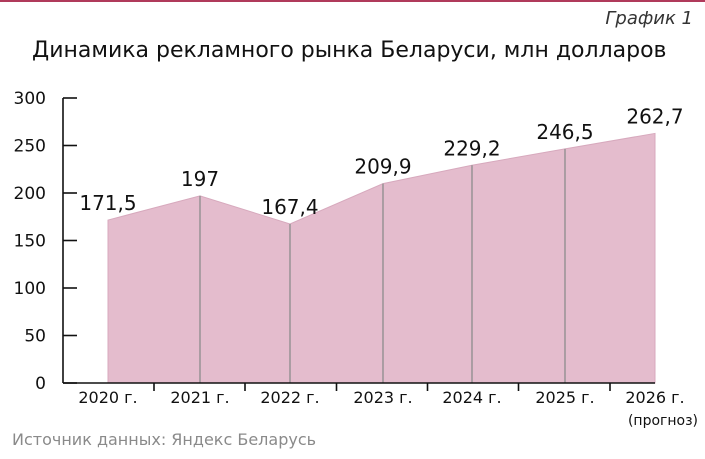  What do you see at coordinates (30, 289) in the screenshot?
I see `y-tick-label-100: 100` at bounding box center [30, 289].